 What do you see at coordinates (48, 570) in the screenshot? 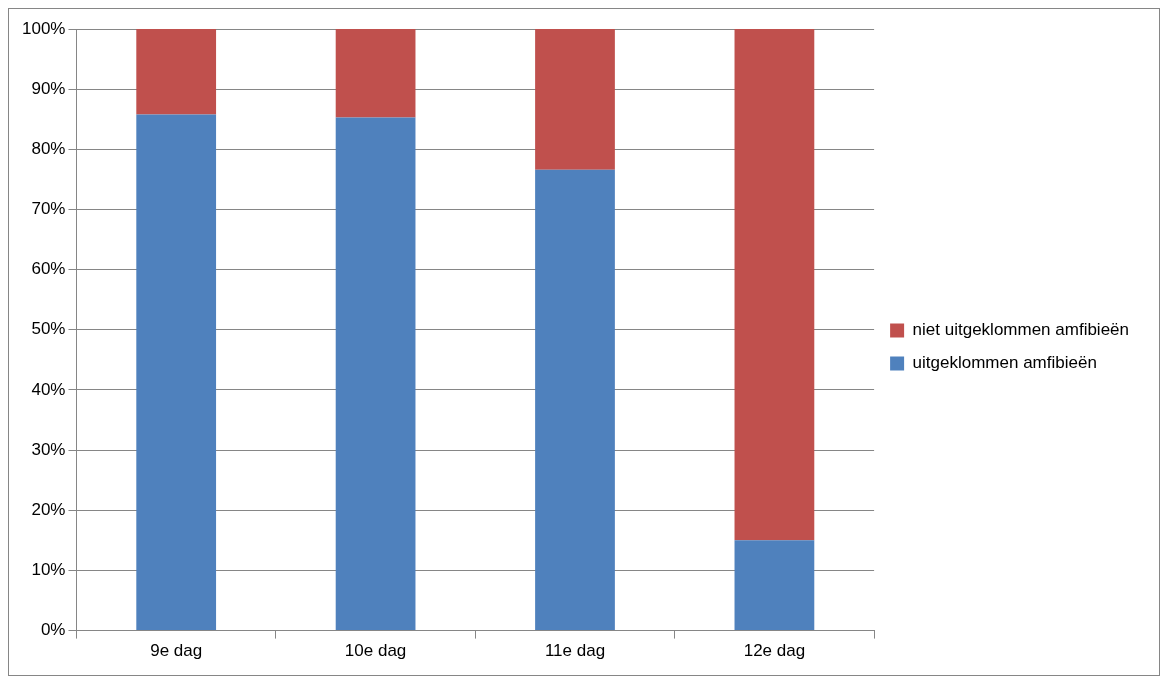
I see `y-tick-label: 10%` at bounding box center [48, 570].